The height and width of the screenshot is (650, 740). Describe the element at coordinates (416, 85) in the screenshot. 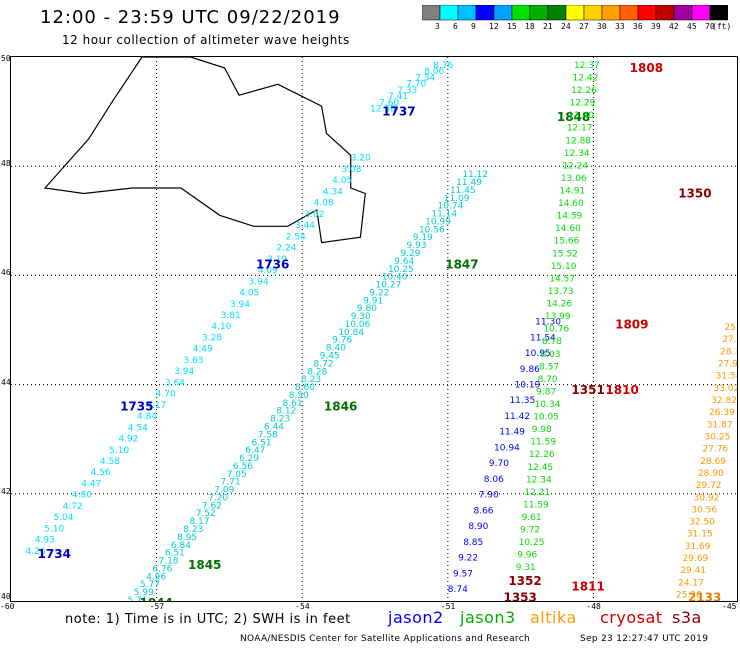

I see `wave-height-value: 7.70` at that location.